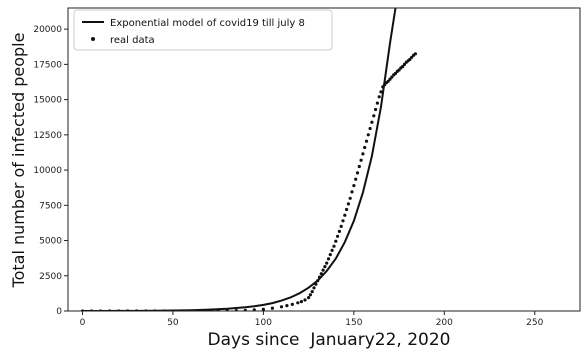 This screenshot has width=583, height=350. What do you see at coordinates (132, 40) in the screenshot?
I see `legend-label-real: real data` at bounding box center [132, 40].